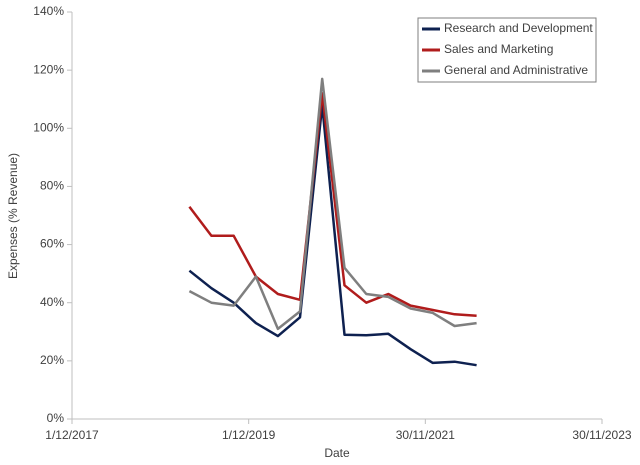 This screenshot has height=465, width=640. I want to click on y-tick-label: 60%, so click(52, 244).